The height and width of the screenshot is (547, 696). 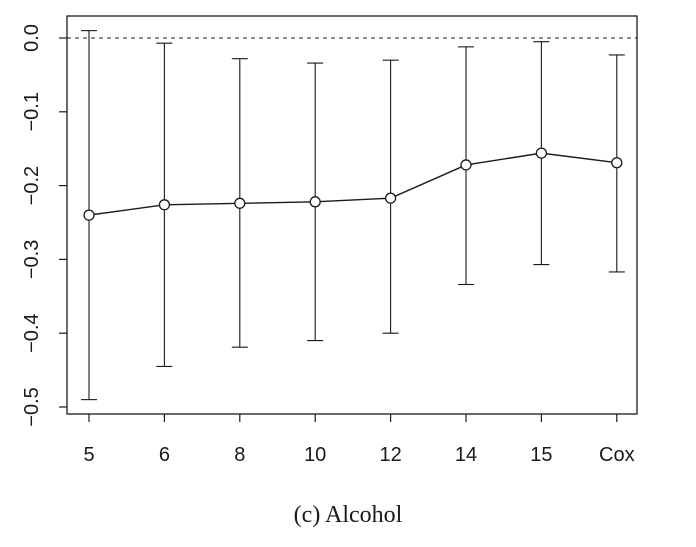 I want to click on x-tick-label: Cox, so click(x=617, y=455).